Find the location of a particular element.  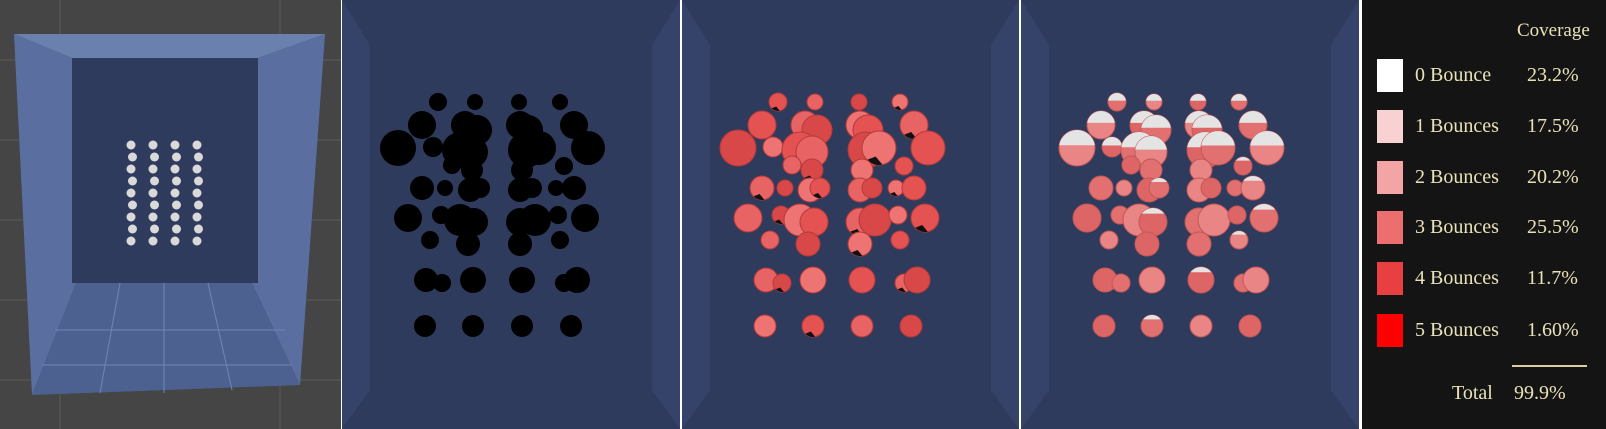

legend-label: 0 Bounce is located at coordinates (1453, 75).